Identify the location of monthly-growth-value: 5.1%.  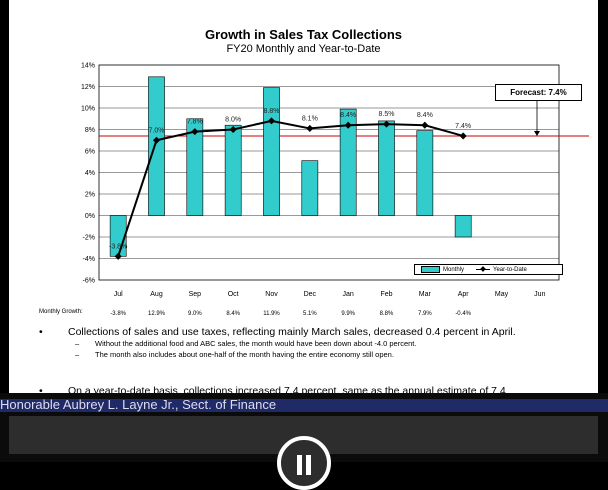
(310, 314).